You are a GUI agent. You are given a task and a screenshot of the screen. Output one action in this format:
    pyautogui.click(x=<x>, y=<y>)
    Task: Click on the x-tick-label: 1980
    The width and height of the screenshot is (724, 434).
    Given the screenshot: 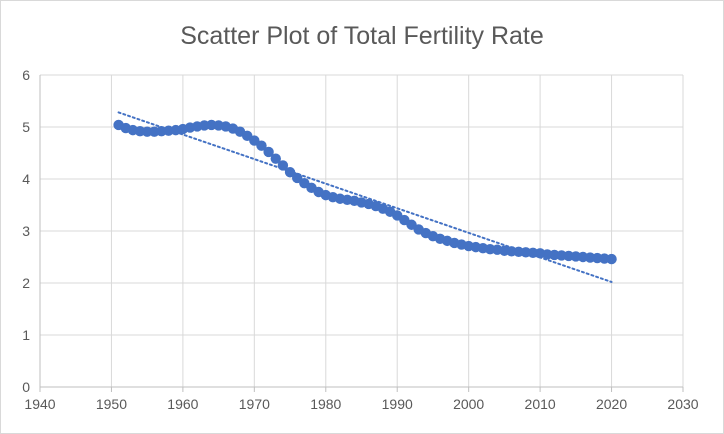 What is the action you would take?
    pyautogui.click(x=325, y=404)
    